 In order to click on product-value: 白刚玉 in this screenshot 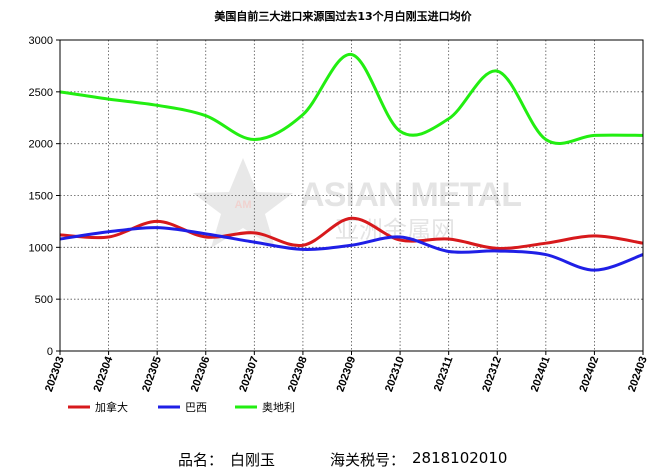, I will do `click(253, 460)`.